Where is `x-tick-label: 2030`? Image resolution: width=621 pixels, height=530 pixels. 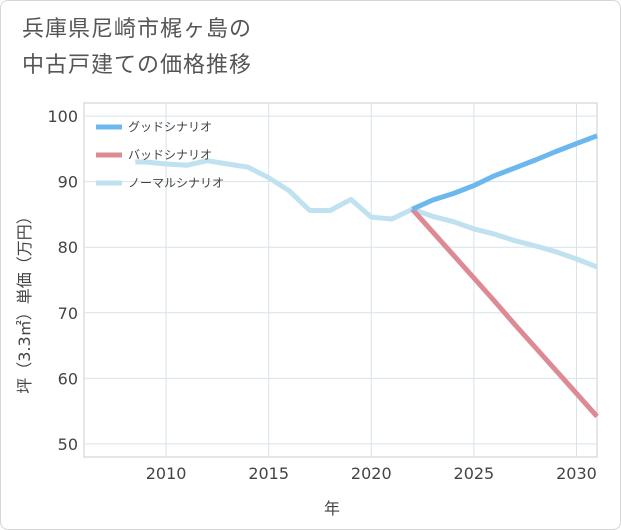
x-tick-label: 2030 is located at coordinates (576, 473).